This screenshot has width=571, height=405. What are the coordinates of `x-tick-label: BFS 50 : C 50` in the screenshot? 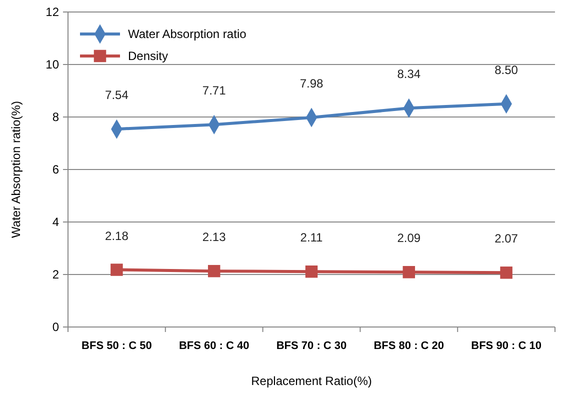 It's located at (117, 346).